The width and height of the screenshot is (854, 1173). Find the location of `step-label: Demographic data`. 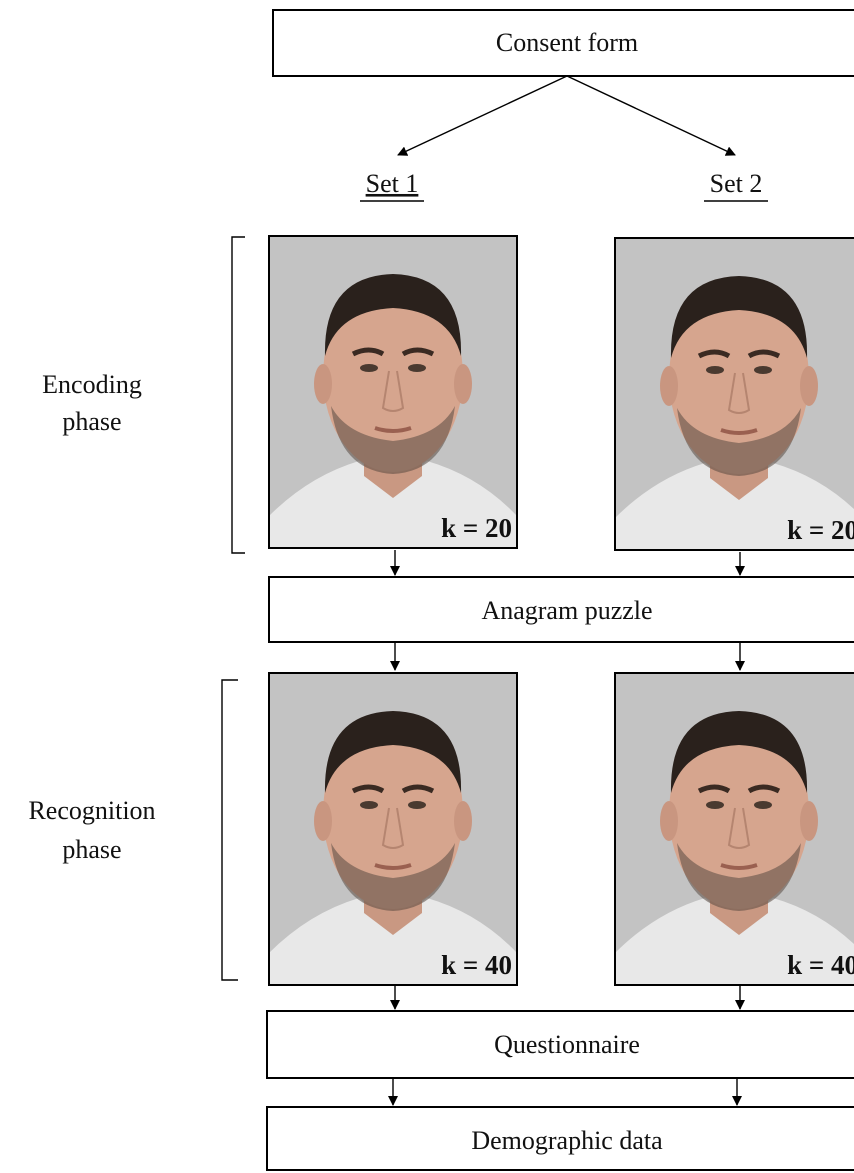

step-label: Demographic data is located at coordinates (567, 1140).